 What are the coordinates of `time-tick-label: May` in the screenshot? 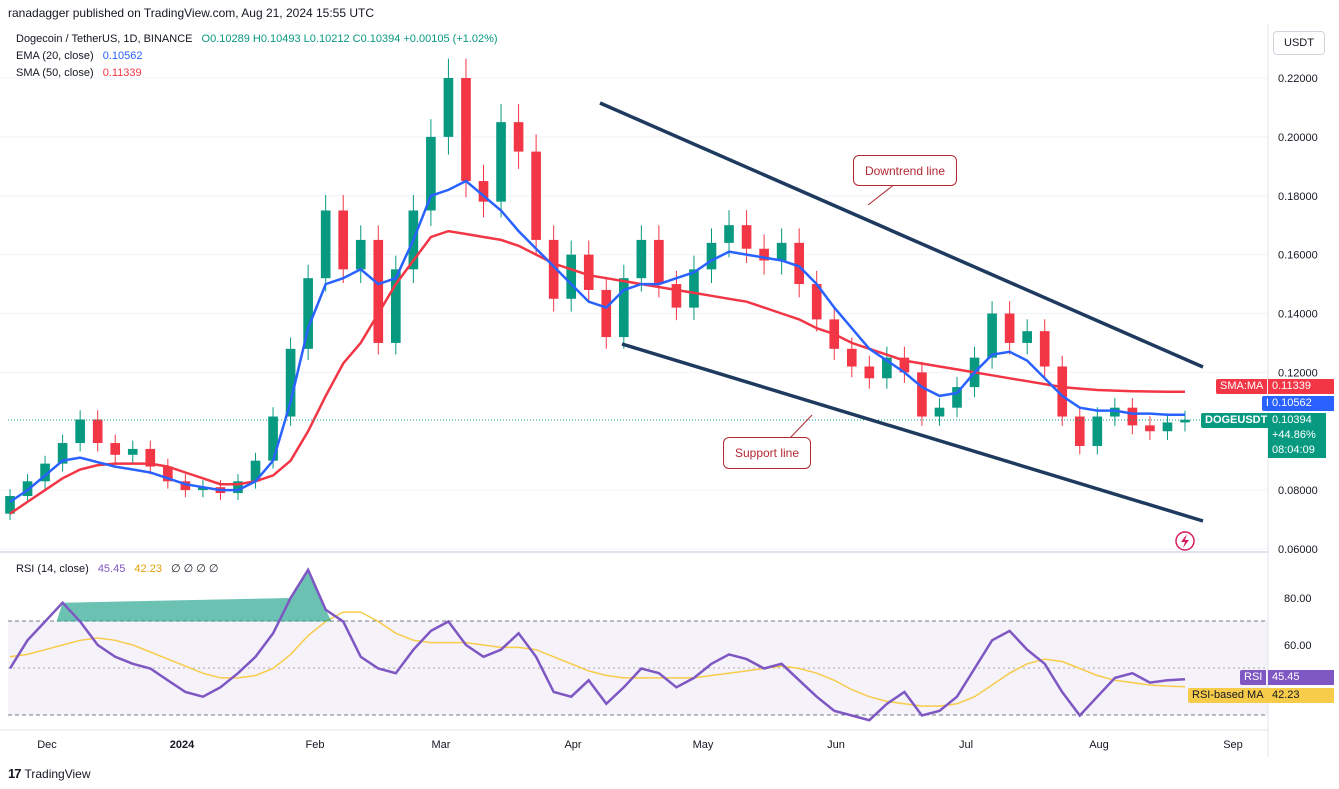 It's located at (703, 745).